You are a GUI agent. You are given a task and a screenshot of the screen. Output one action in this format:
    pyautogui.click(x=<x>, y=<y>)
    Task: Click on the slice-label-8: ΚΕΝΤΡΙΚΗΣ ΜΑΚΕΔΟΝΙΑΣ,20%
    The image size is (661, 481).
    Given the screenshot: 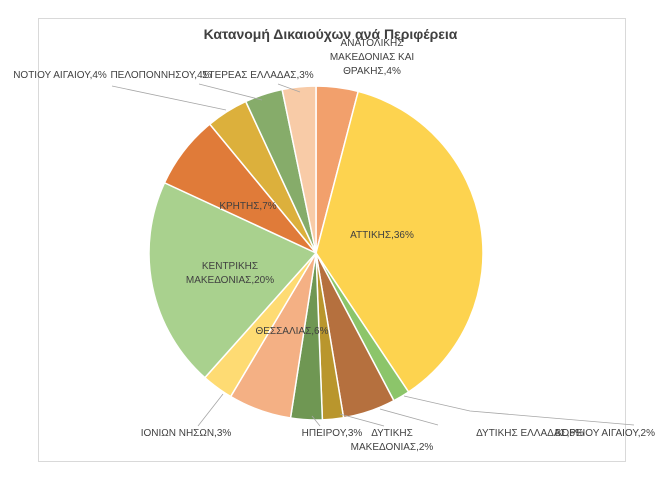 What is the action you would take?
    pyautogui.click(x=230, y=273)
    